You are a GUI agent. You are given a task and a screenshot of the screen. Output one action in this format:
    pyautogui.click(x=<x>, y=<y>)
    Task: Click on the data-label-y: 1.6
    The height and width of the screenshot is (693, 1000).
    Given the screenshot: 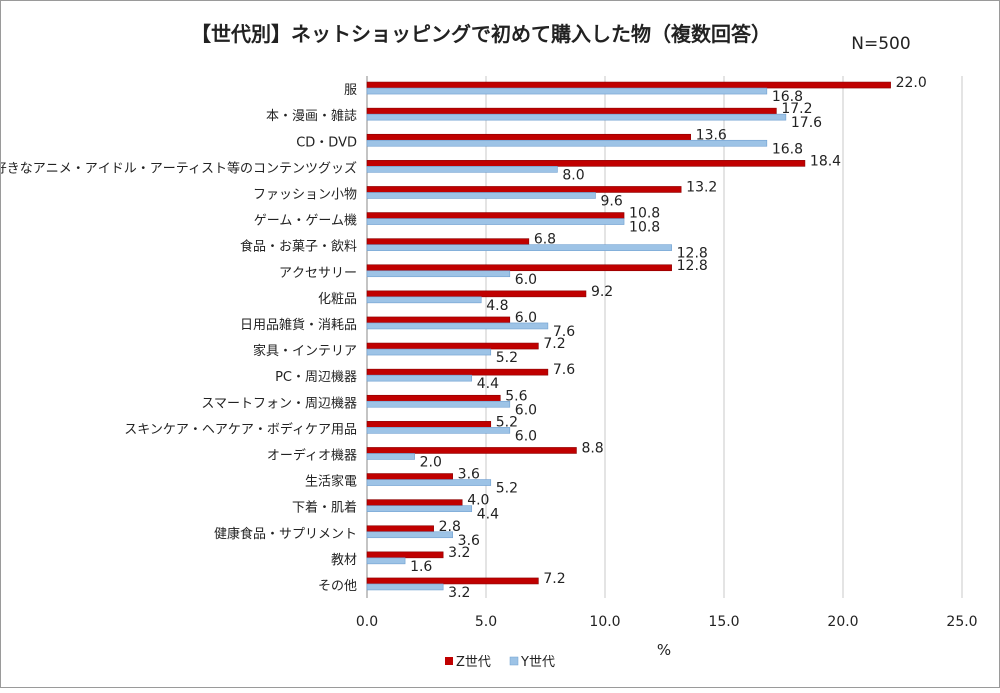 What is the action you would take?
    pyautogui.click(x=421, y=567)
    